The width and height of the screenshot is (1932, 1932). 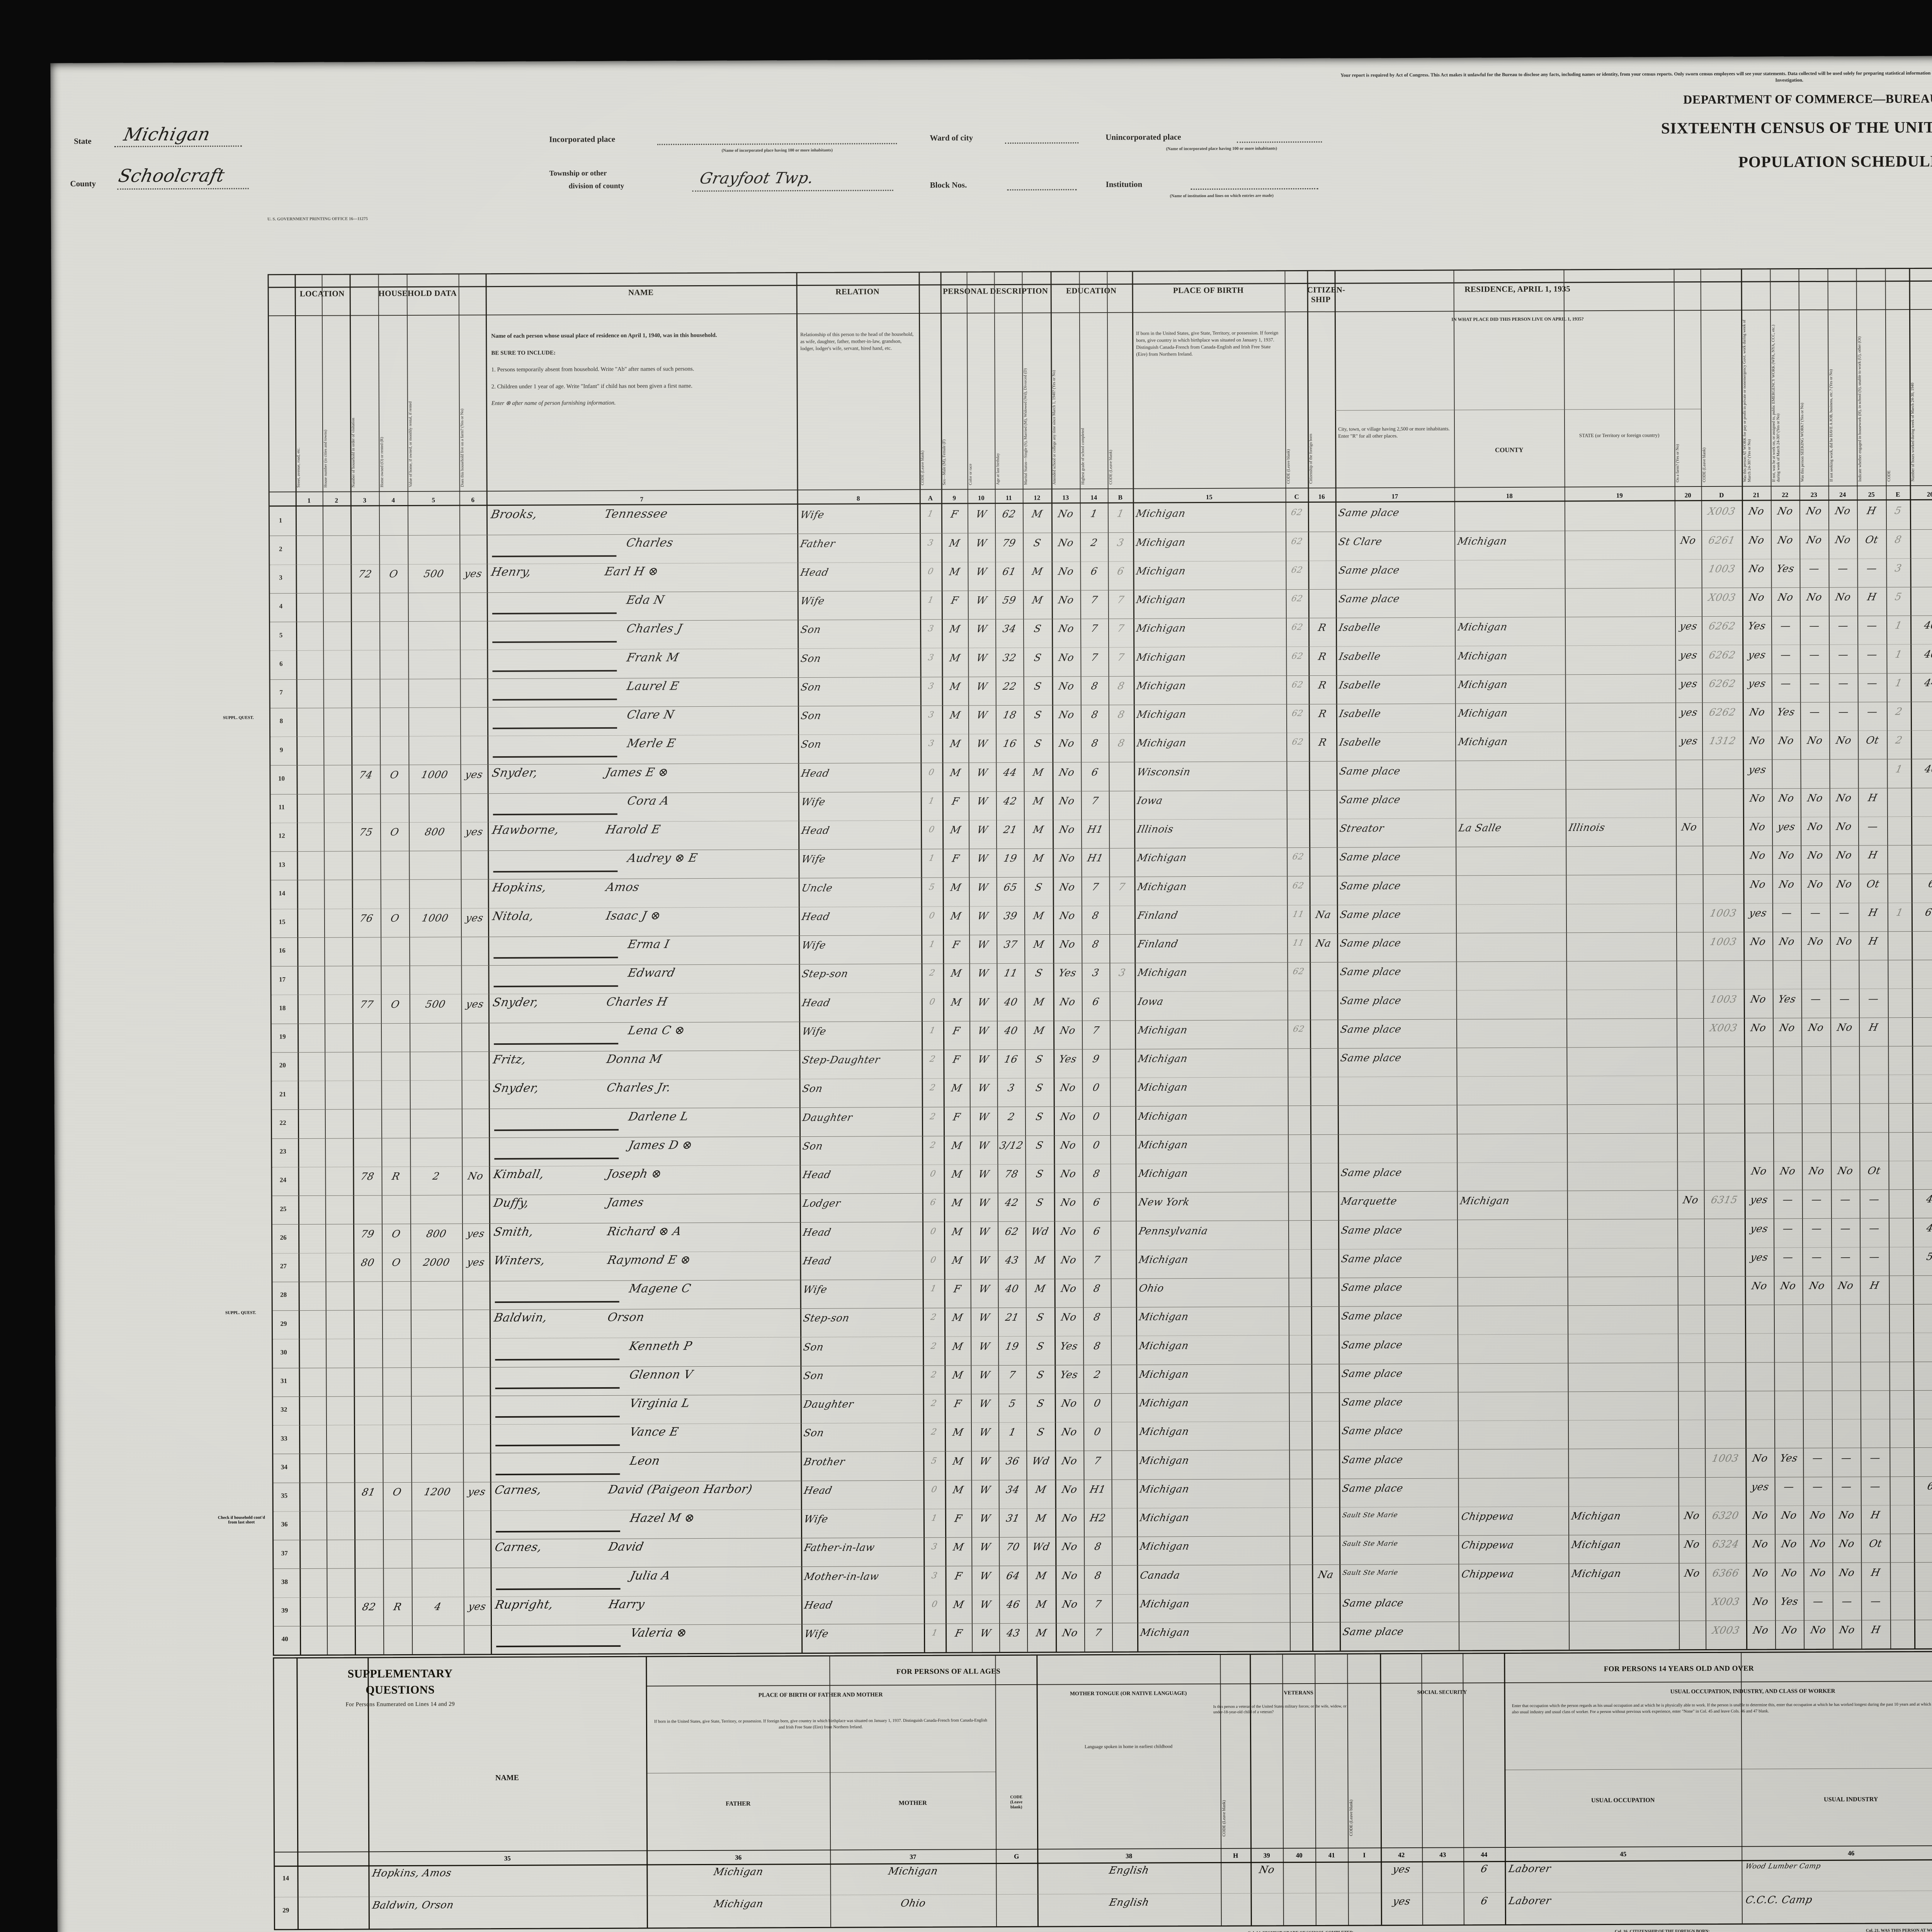 I want to click on cell-res_county: Michigan, so click(x=1483, y=742).